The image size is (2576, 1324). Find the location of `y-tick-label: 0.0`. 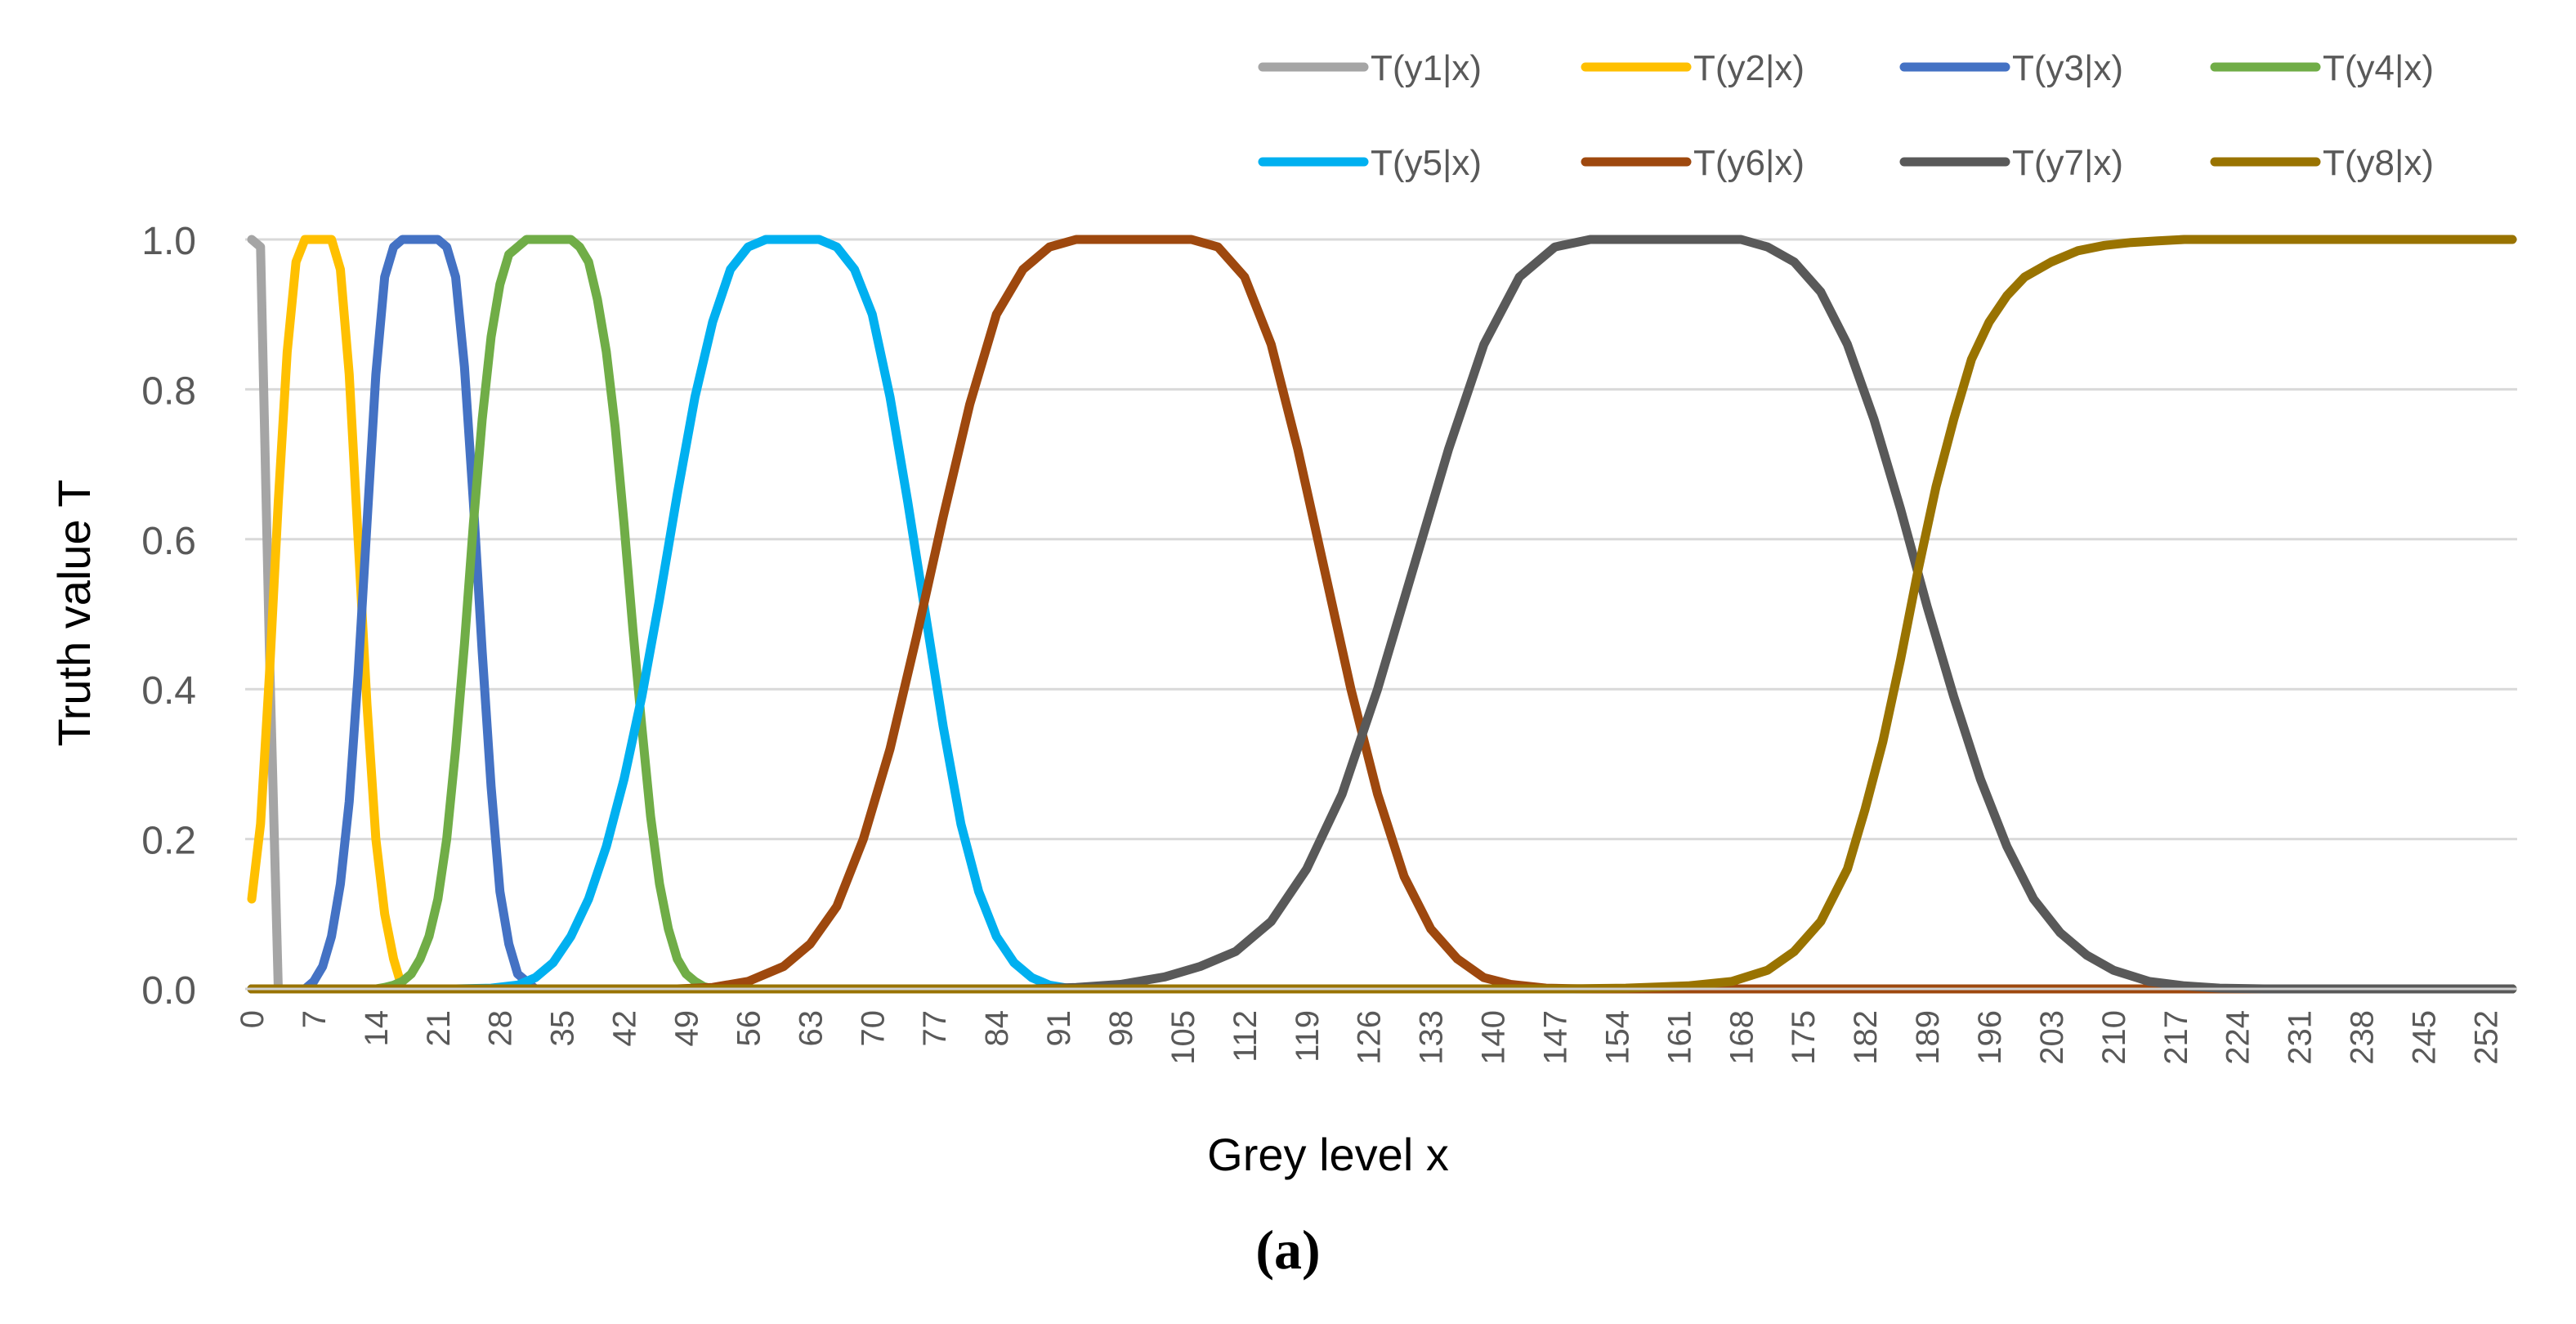

y-tick-label: 0.0 is located at coordinates (168, 991).